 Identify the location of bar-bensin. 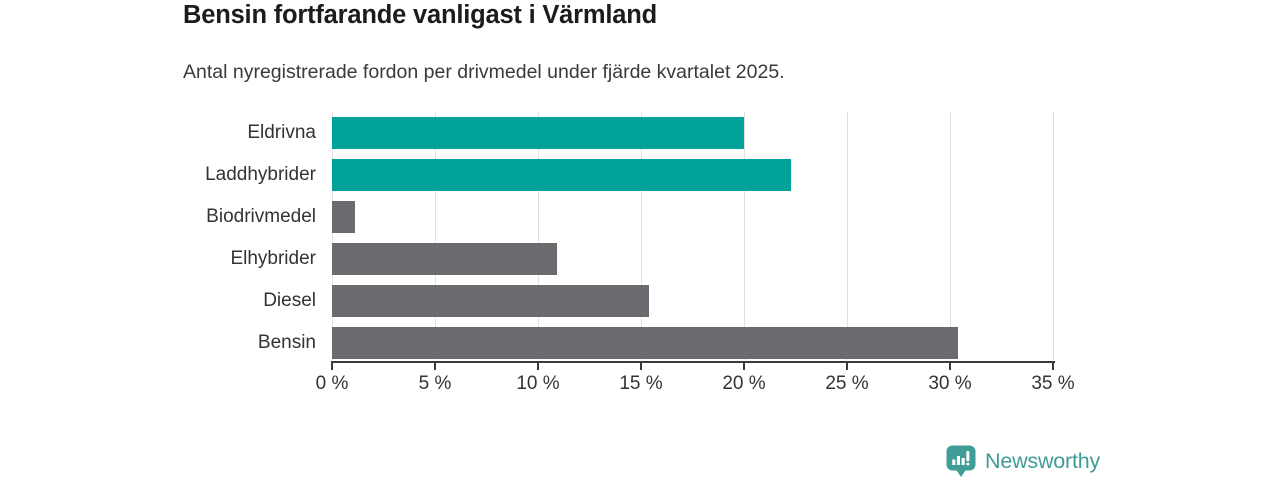
(645, 343).